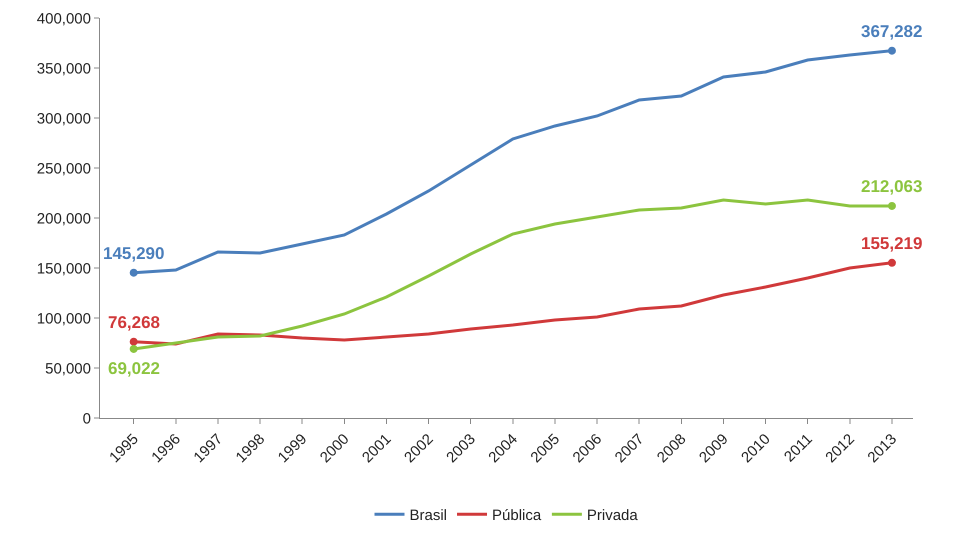 This screenshot has width=958, height=543. Describe the element at coordinates (63, 119) in the screenshot. I see `y-tick-label: 300,000` at that location.